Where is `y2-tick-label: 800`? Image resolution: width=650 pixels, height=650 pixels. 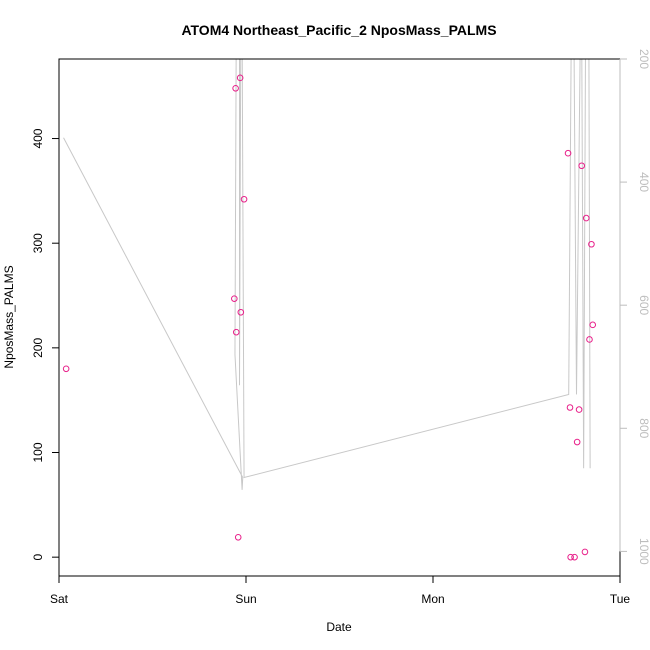
y2-tick-label: 800 is located at coordinates (643, 428).